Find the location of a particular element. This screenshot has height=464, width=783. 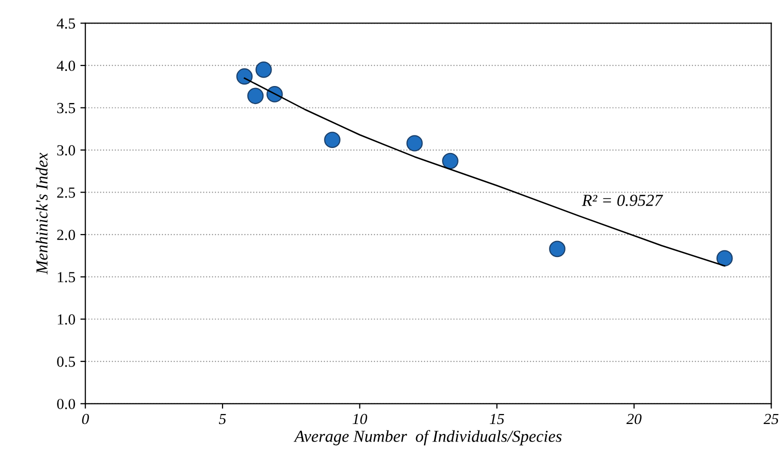

y-tick-label: 1.5 is located at coordinates (67, 277).